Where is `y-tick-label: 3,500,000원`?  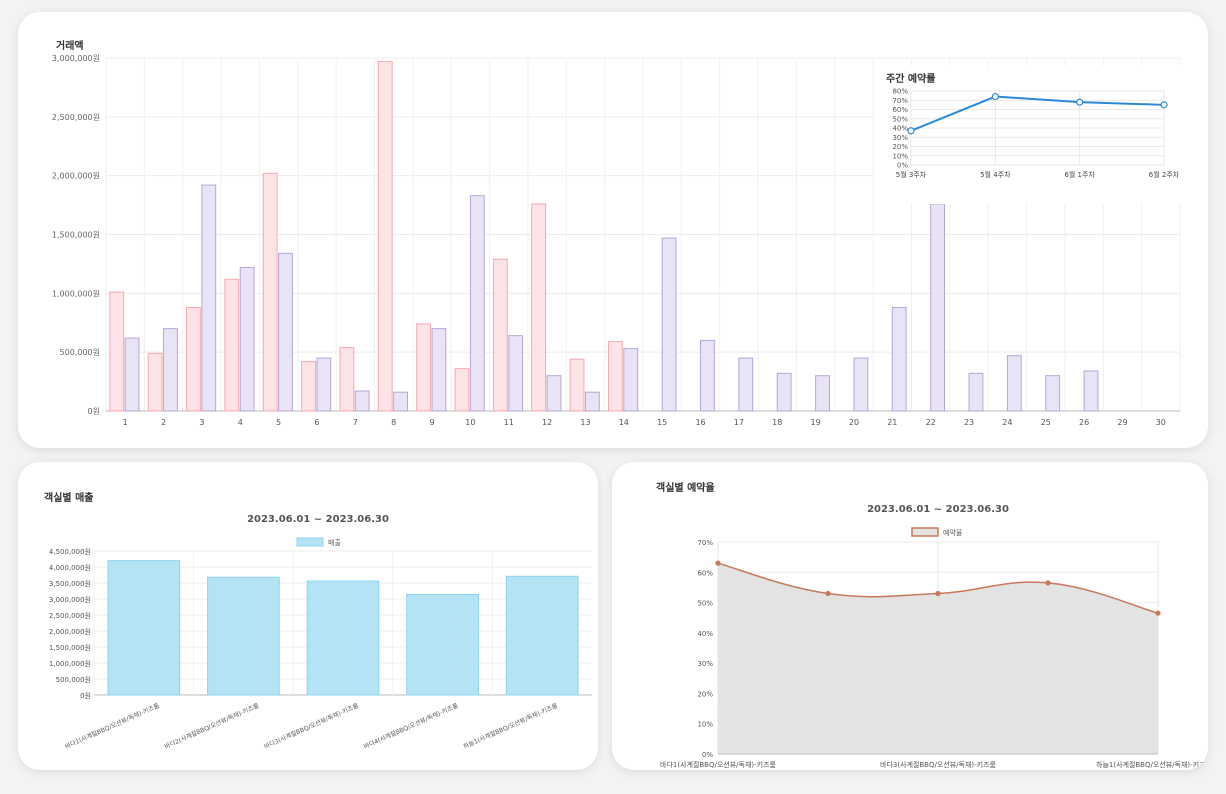 y-tick-label: 3,500,000원 is located at coordinates (70, 583).